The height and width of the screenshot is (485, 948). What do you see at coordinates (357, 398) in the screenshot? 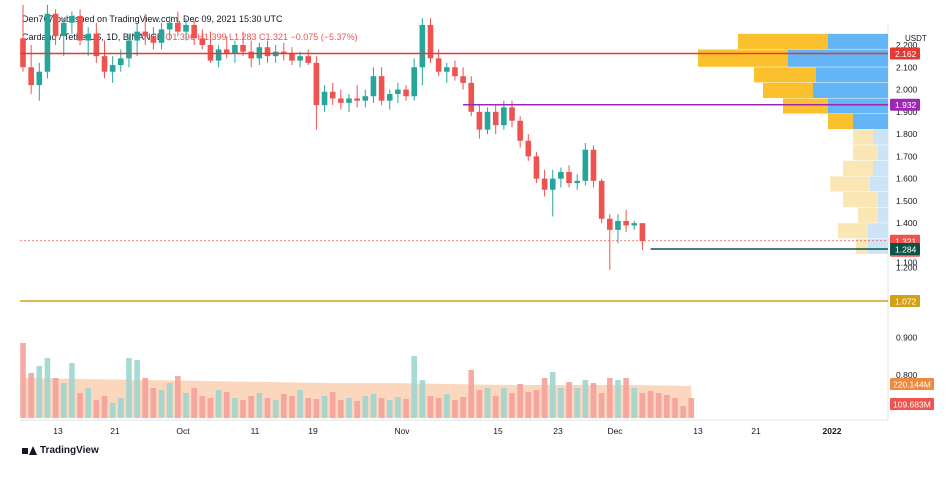
I see `volume-ma-area` at bounding box center [357, 398].